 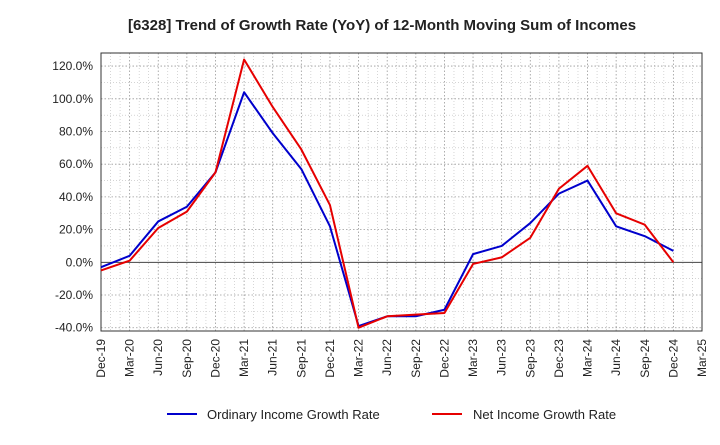 What do you see at coordinates (387, 357) in the screenshot?
I see `x-tick-label: Jun-22` at bounding box center [387, 357].